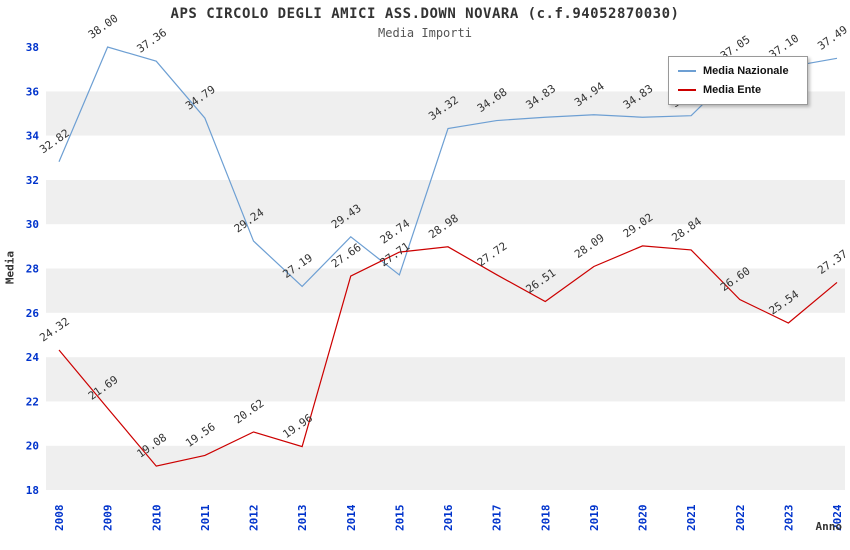 The width and height of the screenshot is (850, 550). I want to click on y-tick-label: 26, so click(33, 313).